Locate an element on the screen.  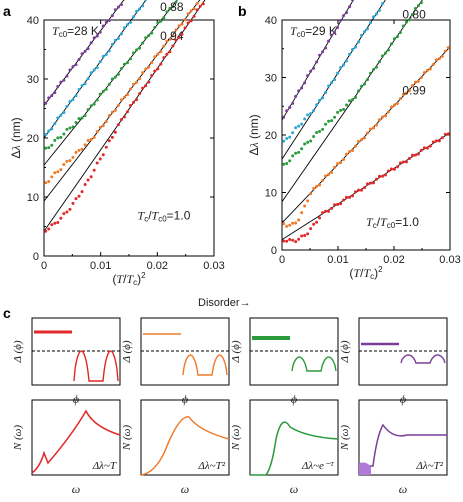
x-axis-label: (T/Tc)2 is located at coordinates (366, 273).